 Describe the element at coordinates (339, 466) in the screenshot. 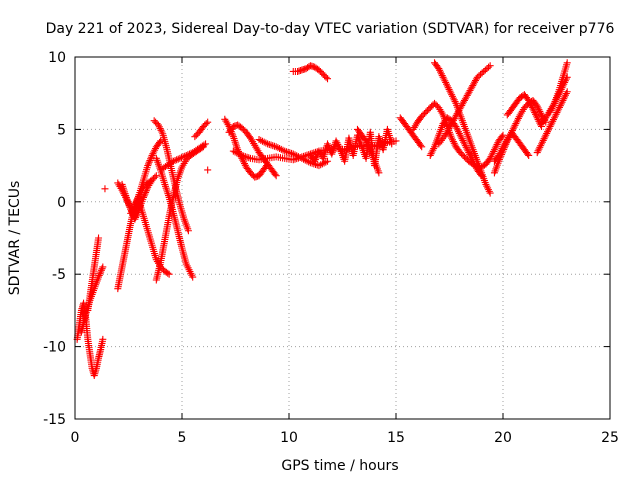

I see `x-axis-label: GPS time / hours` at that location.